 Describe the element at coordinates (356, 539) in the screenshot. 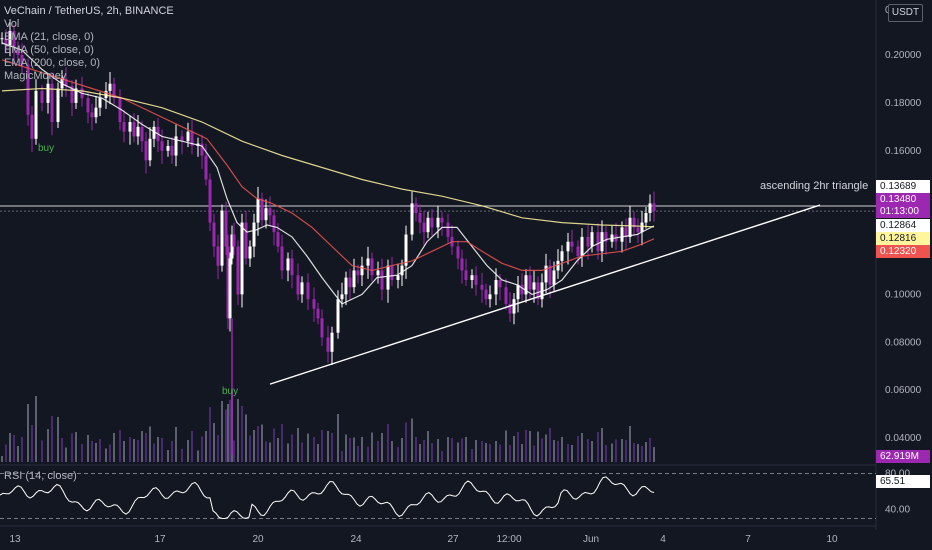

I see `x-tick-label: 24` at that location.